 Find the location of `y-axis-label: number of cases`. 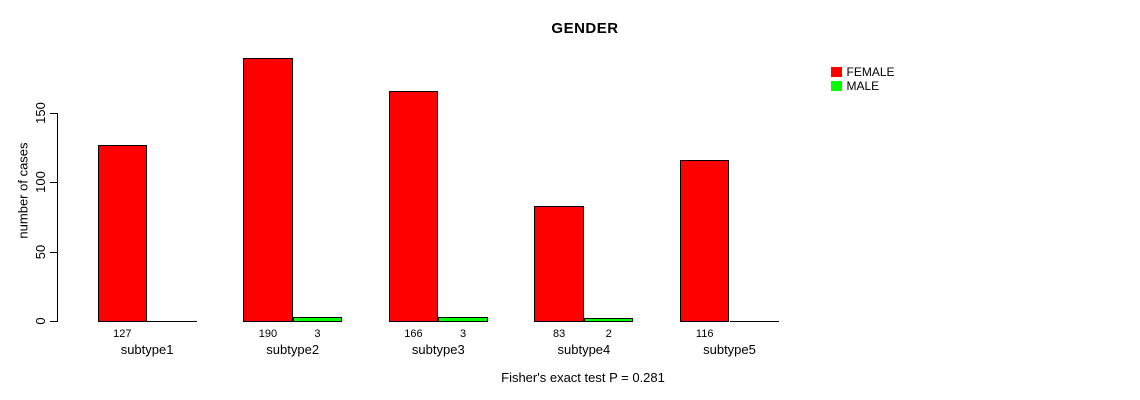

y-axis-label: number of cases is located at coordinates (23, 190).